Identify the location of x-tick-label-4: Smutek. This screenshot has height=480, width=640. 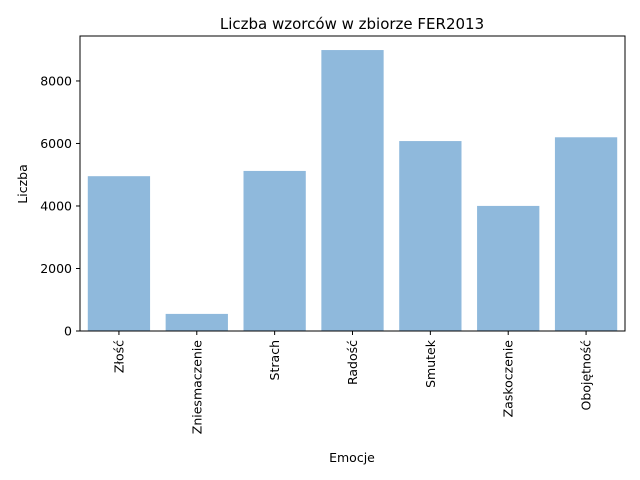
(430, 363).